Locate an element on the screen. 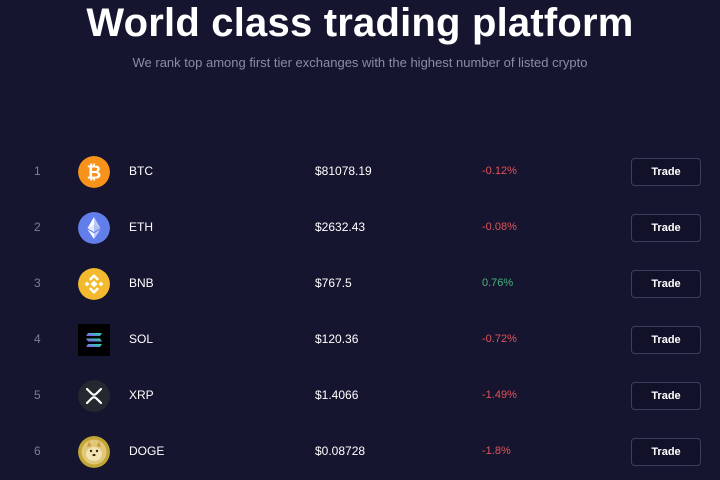 The height and width of the screenshot is (480, 720). market-row-doge: 6 DOGE $0.08728 -1.8% Trade is located at coordinates (360, 452).